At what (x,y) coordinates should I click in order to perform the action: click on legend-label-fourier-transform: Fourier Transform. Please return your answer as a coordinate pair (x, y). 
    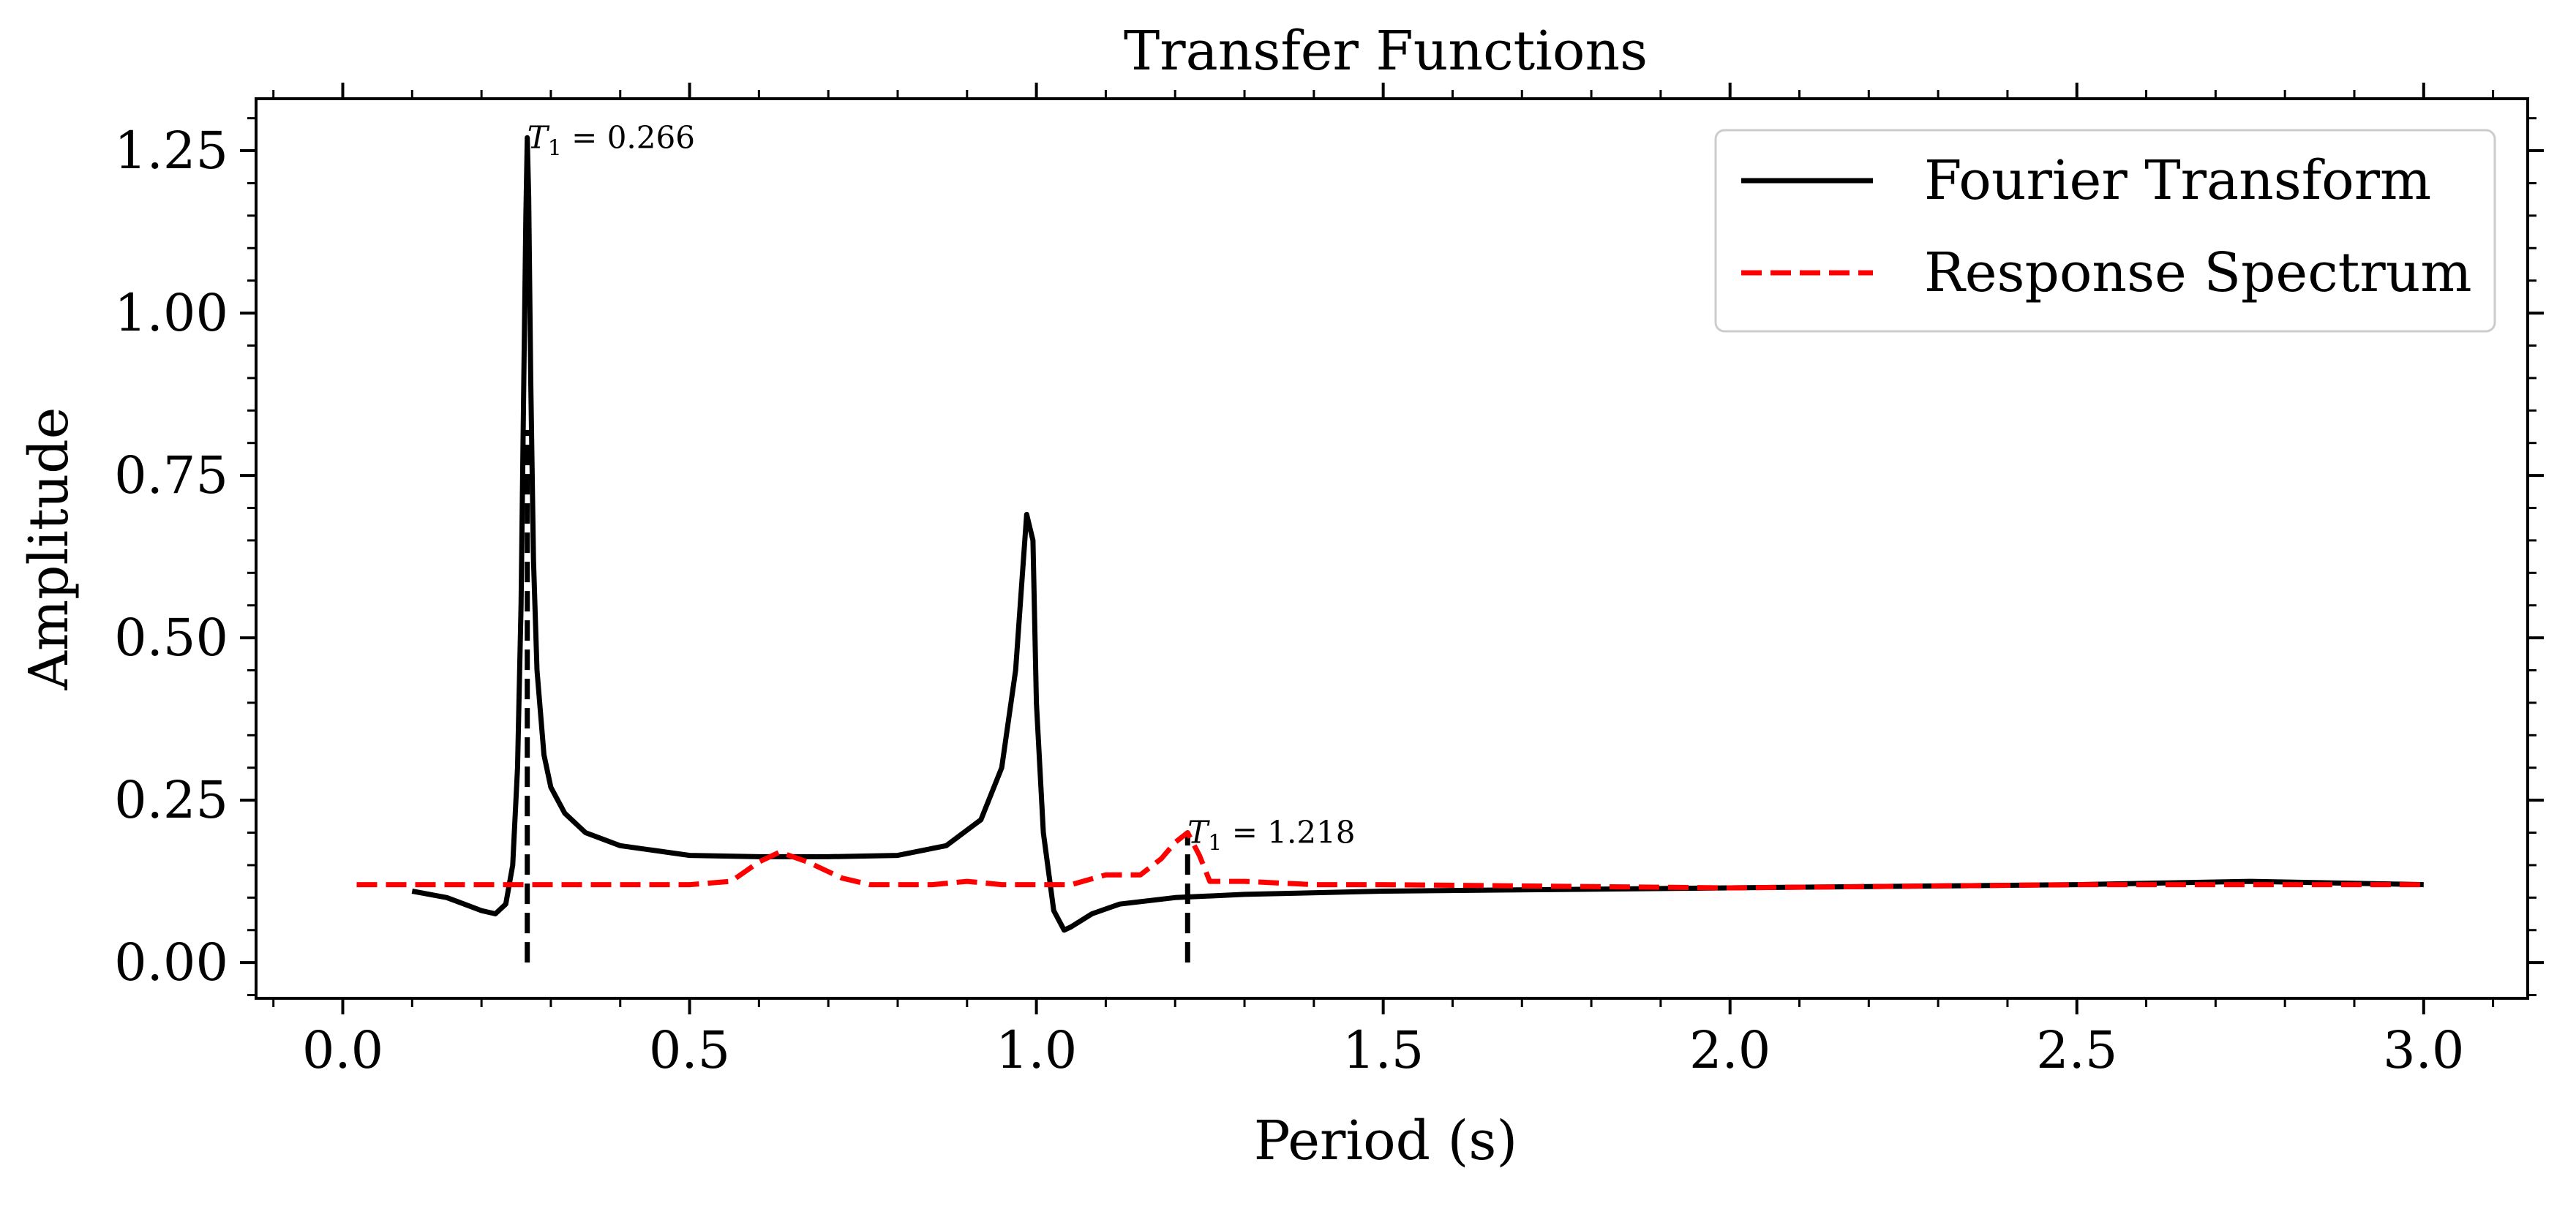
    Looking at the image, I should click on (2177, 180).